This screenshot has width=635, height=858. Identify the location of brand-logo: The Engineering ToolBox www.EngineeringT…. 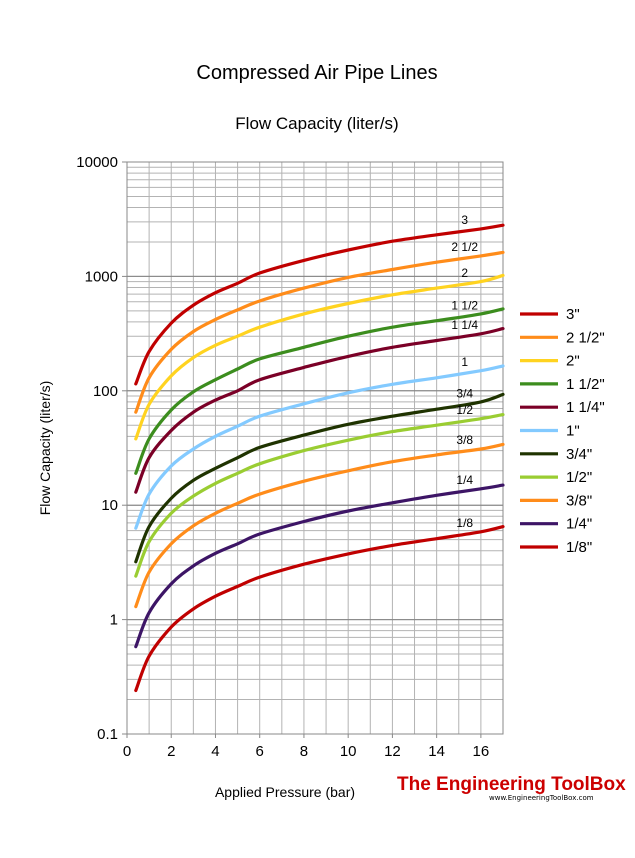
(511, 788).